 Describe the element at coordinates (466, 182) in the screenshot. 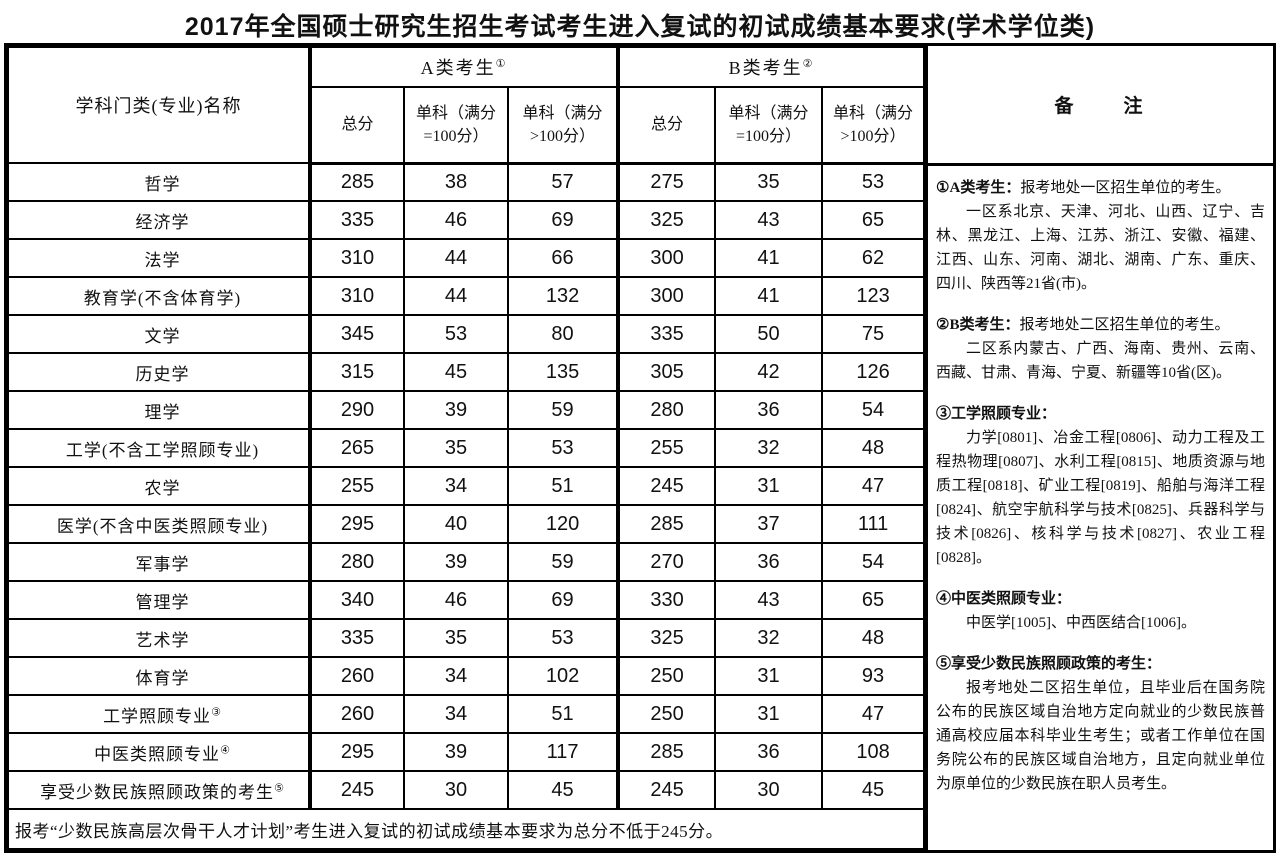

I see `table-row: 哲学 285 38 57 275 35 53` at that location.